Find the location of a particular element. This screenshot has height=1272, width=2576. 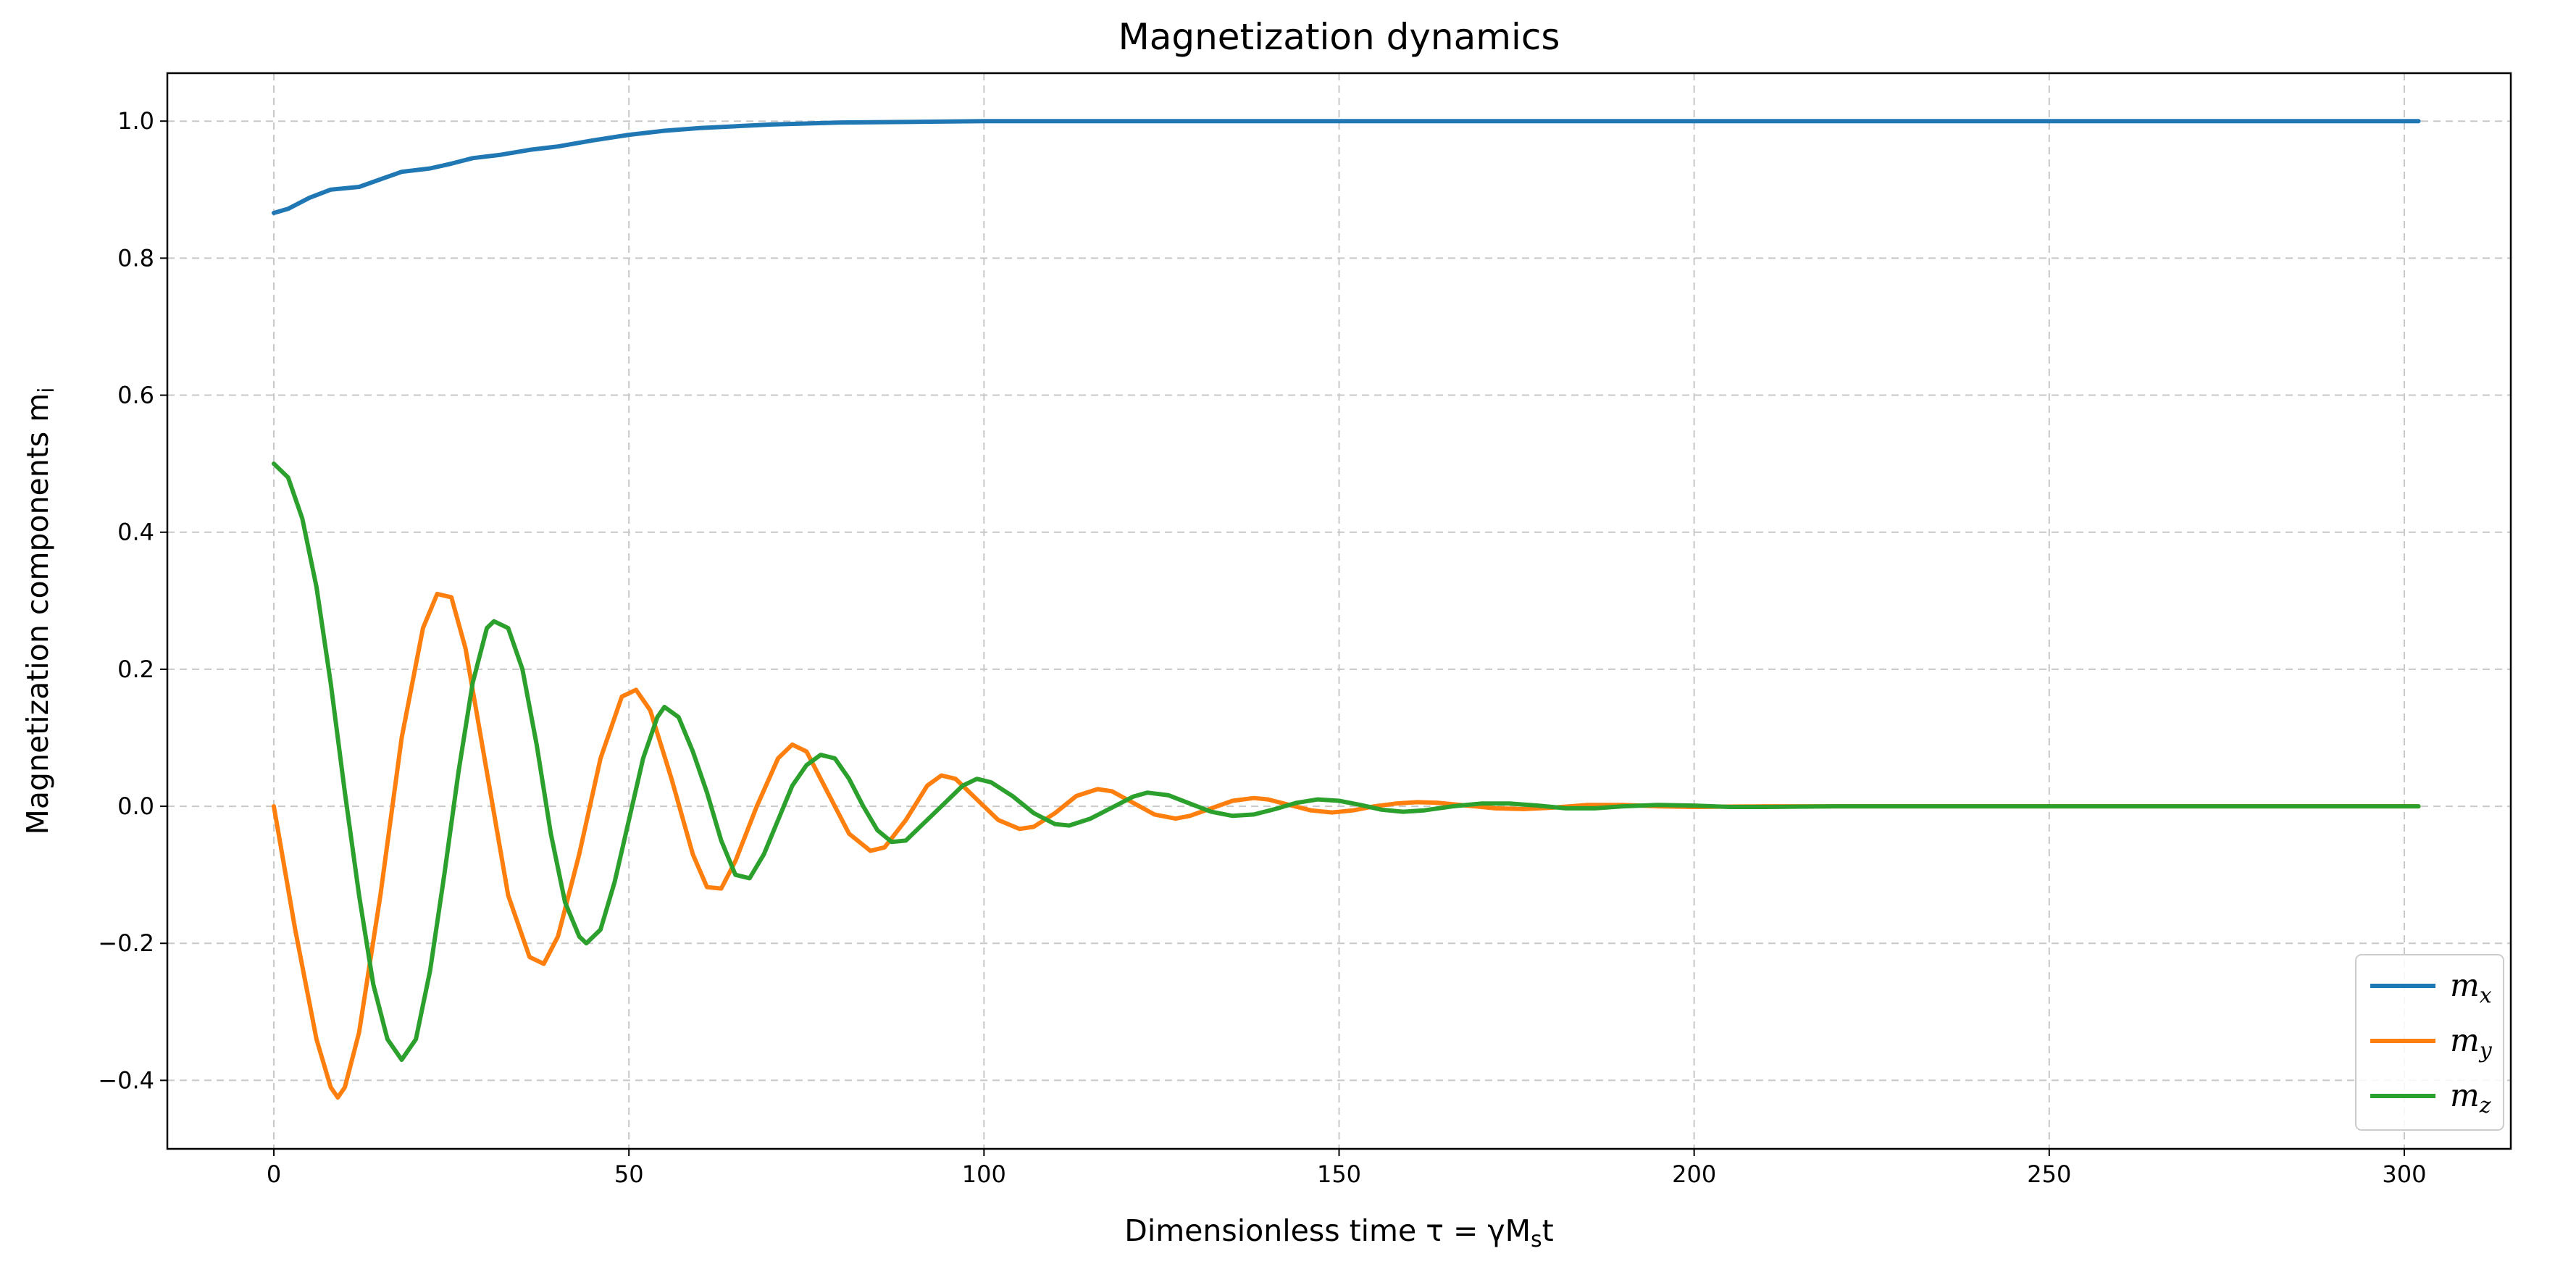

chart-title: Magnetization dynamics is located at coordinates (1339, 37).